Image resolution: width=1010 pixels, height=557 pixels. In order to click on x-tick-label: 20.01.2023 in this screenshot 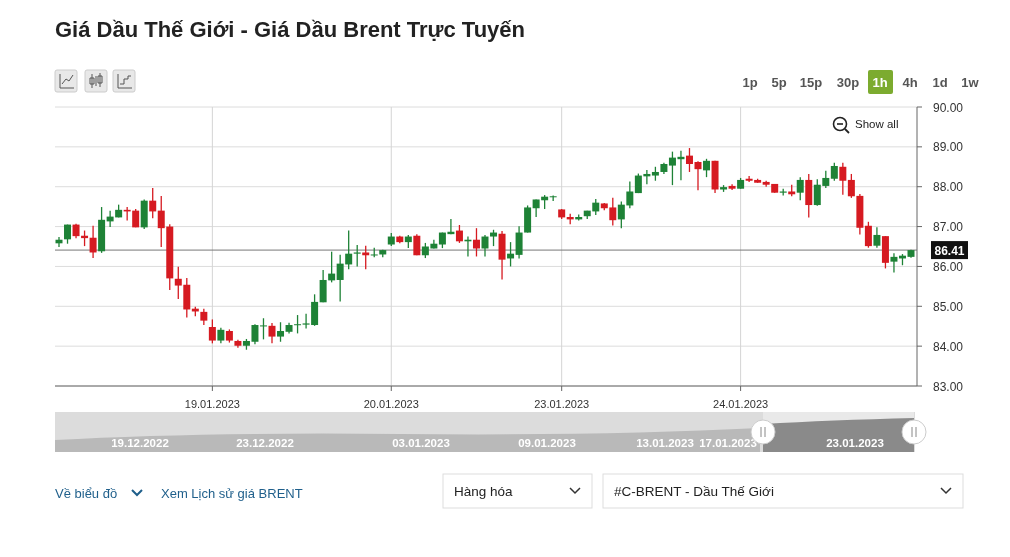, I will do `click(391, 404)`.